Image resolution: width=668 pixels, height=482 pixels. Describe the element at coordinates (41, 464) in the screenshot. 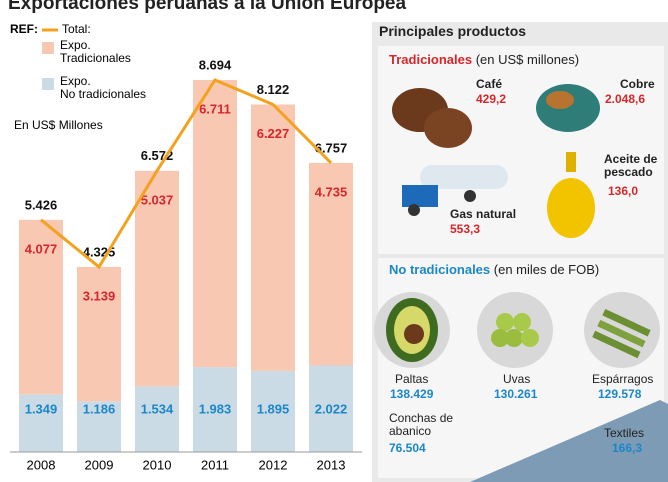

I see `x-tick-label: 2008` at that location.